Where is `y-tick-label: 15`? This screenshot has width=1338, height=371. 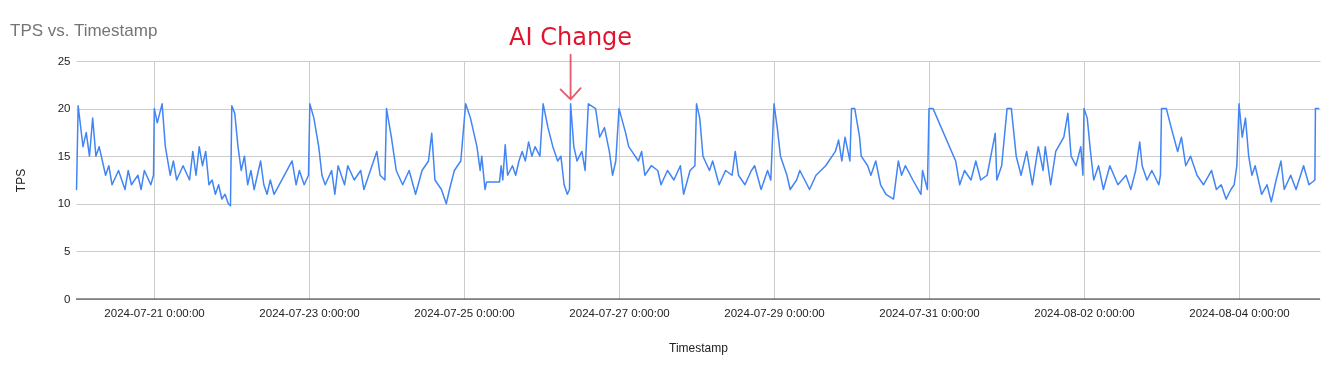 y-tick-label: 15 is located at coordinates (64, 155).